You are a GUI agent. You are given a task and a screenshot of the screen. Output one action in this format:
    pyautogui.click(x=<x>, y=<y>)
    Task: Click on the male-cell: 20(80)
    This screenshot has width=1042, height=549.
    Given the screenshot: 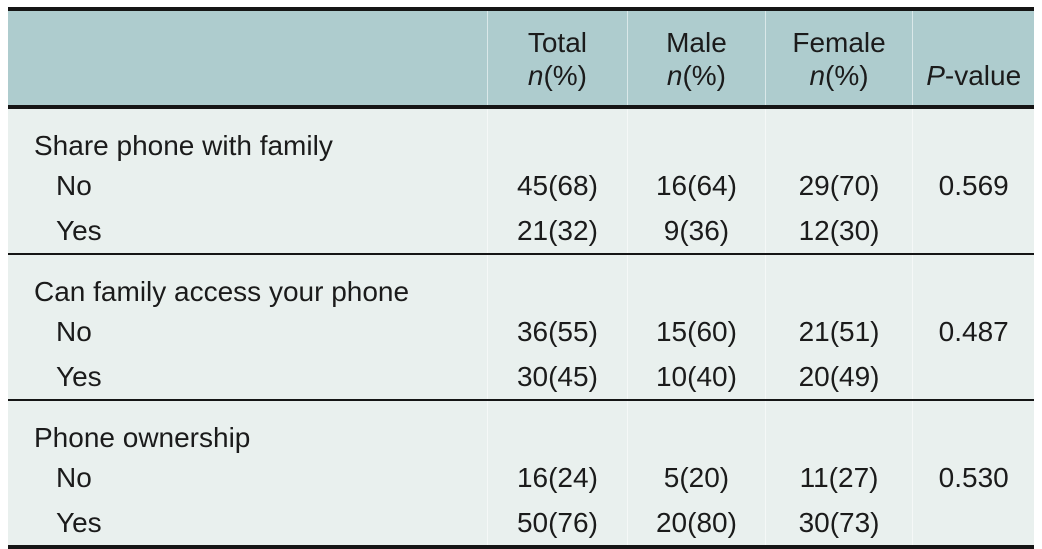 What is the action you would take?
    pyautogui.click(x=696, y=523)
    